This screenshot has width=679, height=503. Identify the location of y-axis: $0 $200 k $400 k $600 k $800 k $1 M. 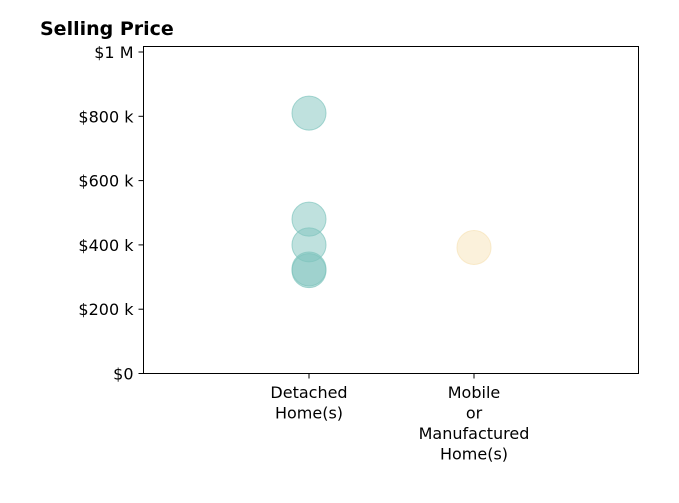
(111, 213).